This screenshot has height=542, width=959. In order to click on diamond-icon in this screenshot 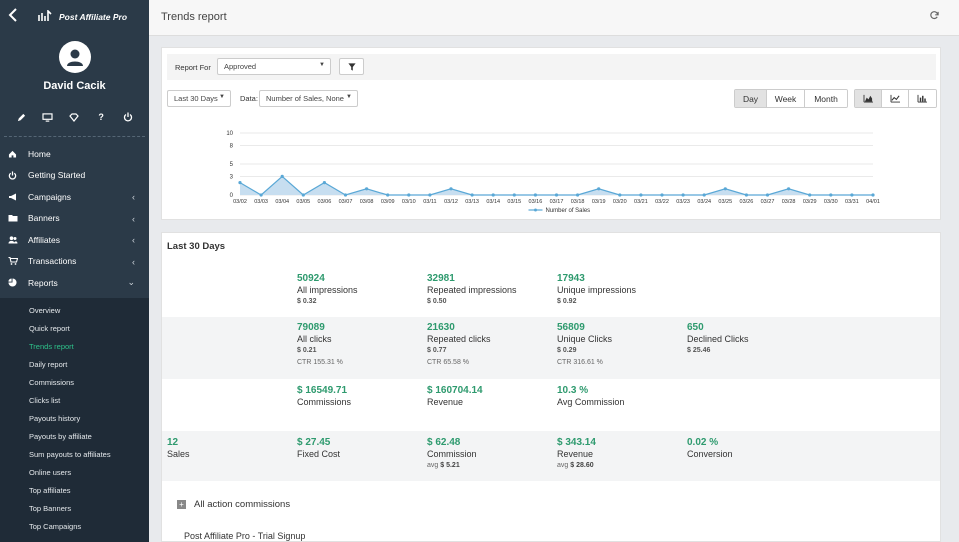, I will do `click(74, 117)`.